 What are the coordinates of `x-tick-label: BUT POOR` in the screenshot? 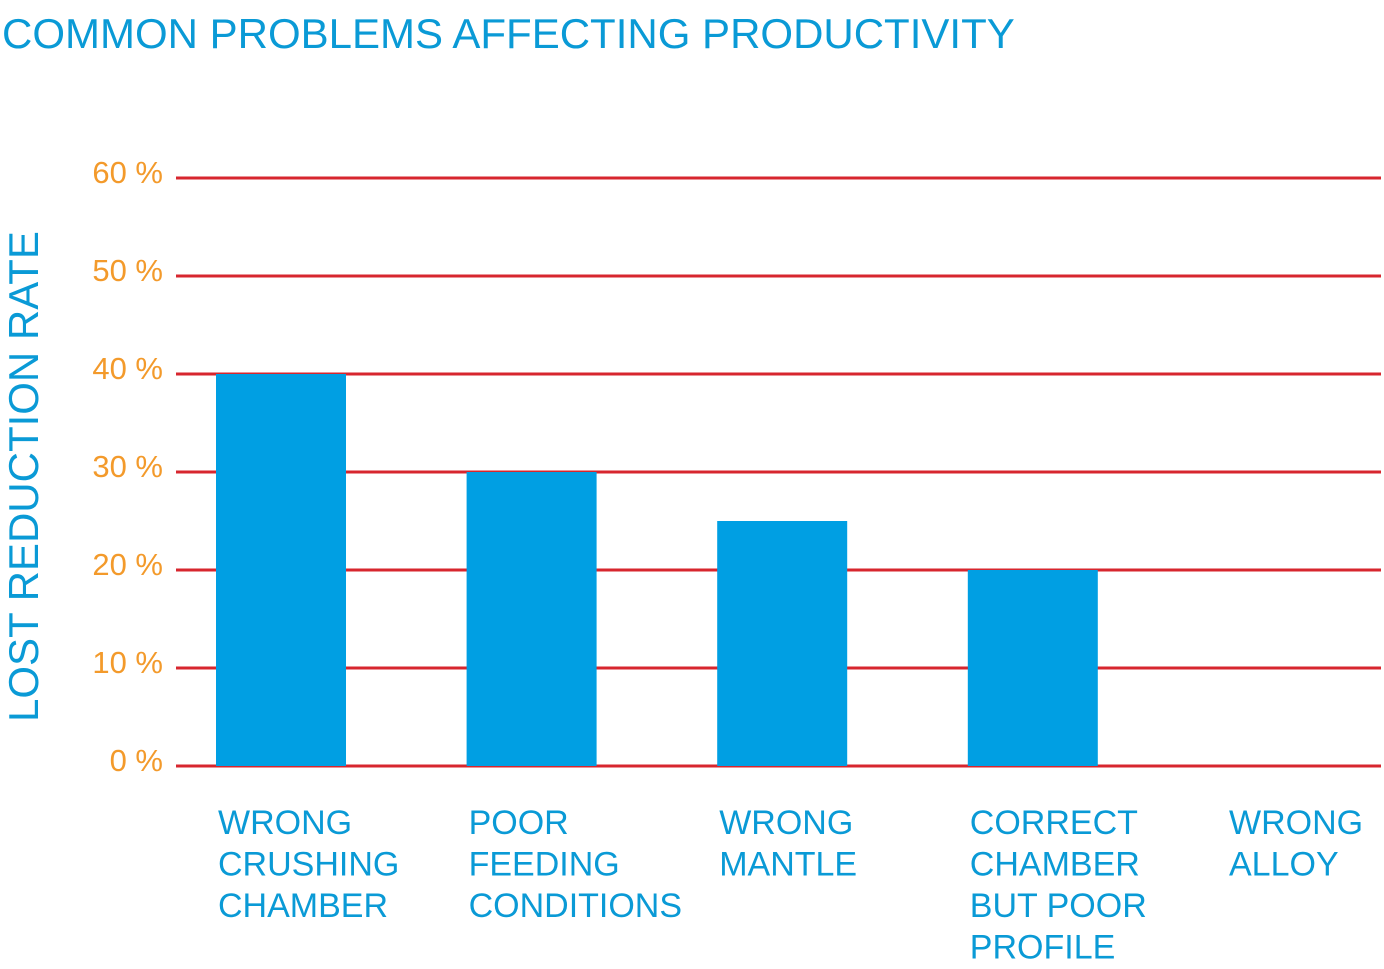 It's located at (1058, 906).